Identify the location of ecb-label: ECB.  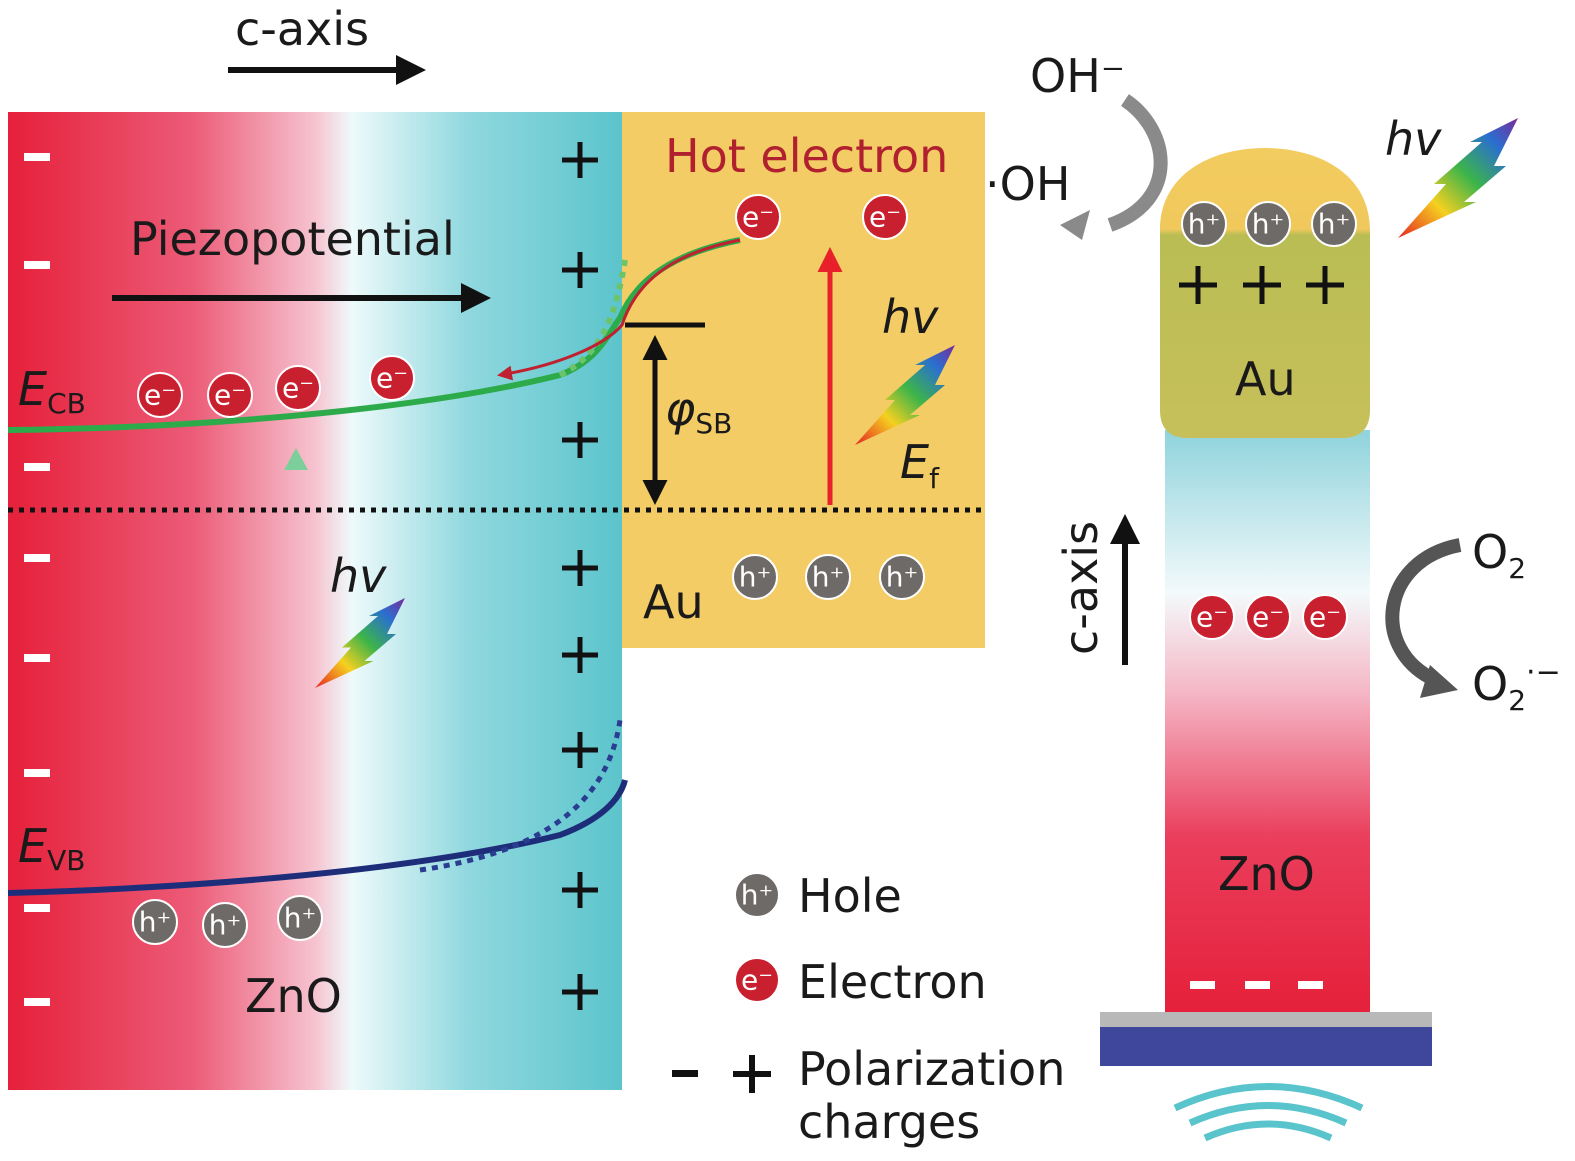
(52, 391).